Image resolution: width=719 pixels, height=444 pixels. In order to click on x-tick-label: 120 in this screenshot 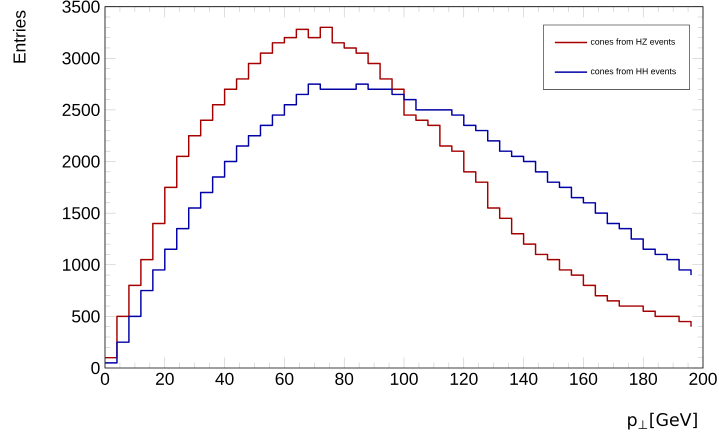, I will do `click(464, 378)`.